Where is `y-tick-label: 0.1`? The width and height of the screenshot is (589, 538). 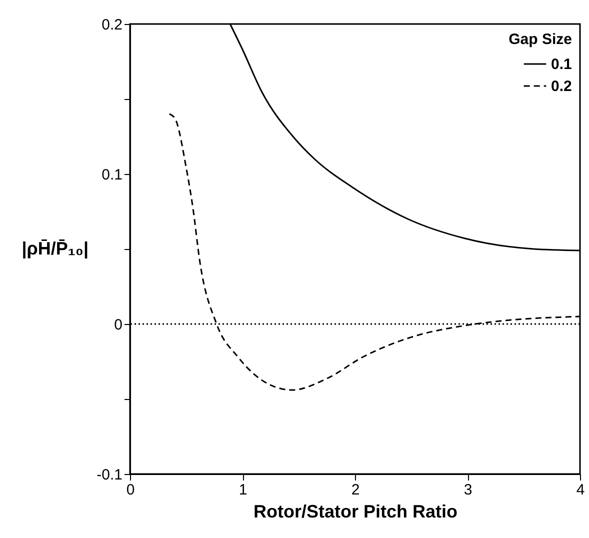 y-tick-label: 0.1 is located at coordinates (112, 175).